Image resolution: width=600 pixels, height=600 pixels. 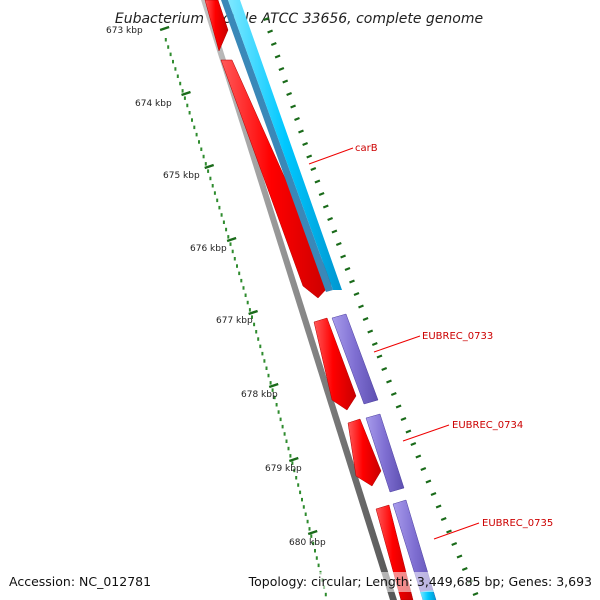 I want to click on footer-backdrop, so click(x=425, y=582).